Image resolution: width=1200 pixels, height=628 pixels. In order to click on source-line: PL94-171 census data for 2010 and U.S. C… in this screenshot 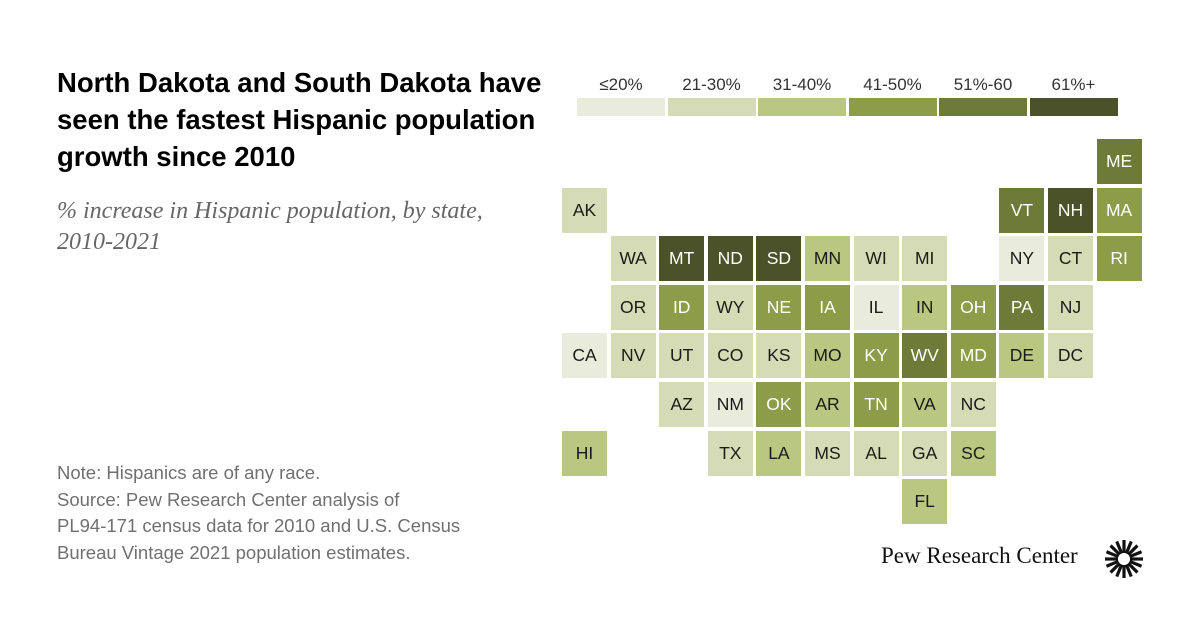, I will do `click(259, 525)`.